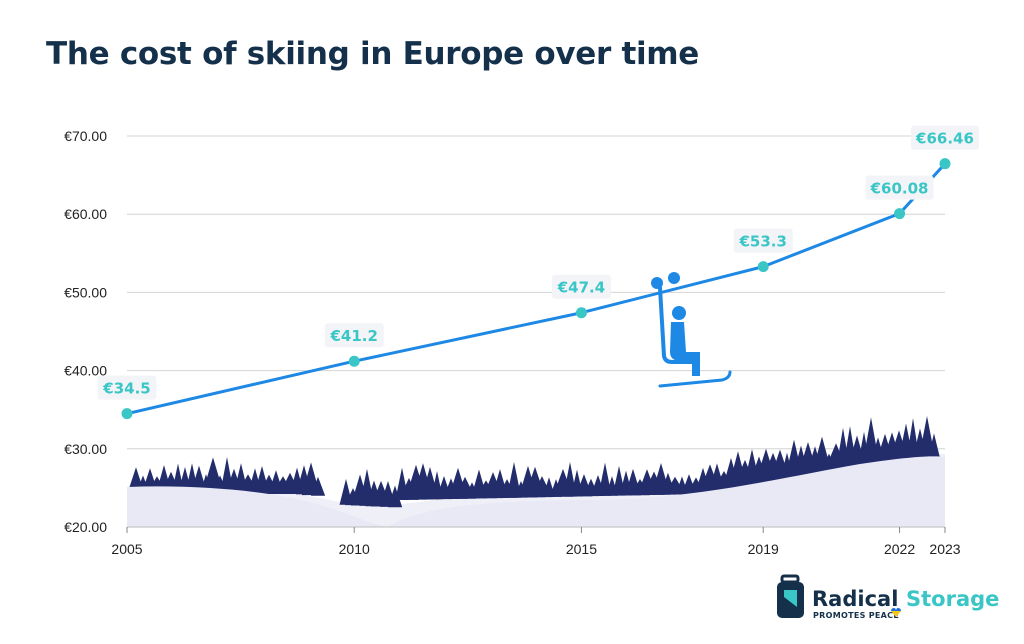 The width and height of the screenshot is (1024, 644). What do you see at coordinates (896, 612) in the screenshot?
I see `ukraine-heart-icon` at bounding box center [896, 612].